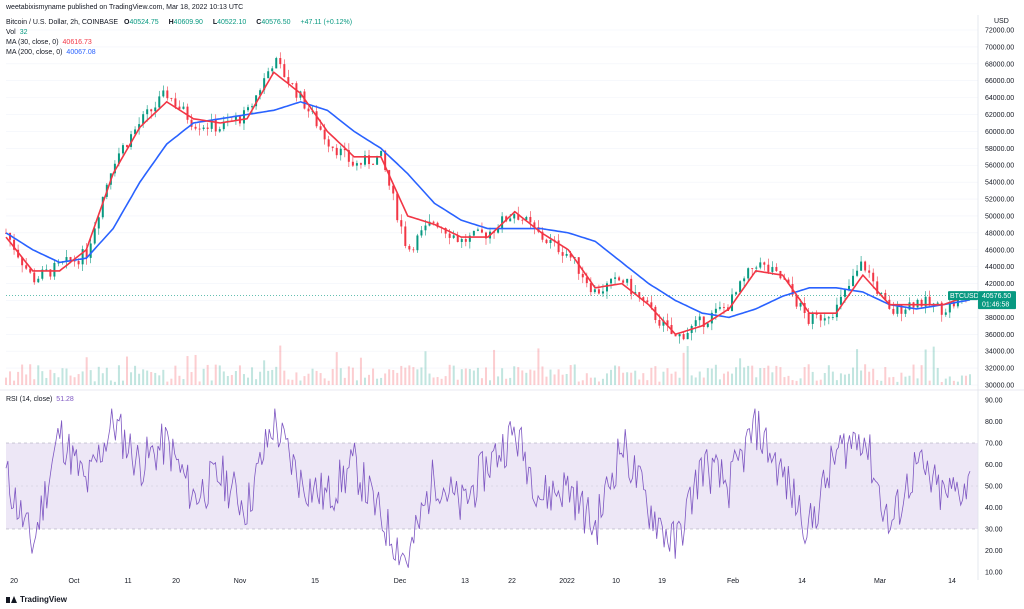 Image resolution: width=1024 pixels, height=609 pixels. Describe the element at coordinates (43, 599) in the screenshot. I see `footer-brand: TradingView` at that location.